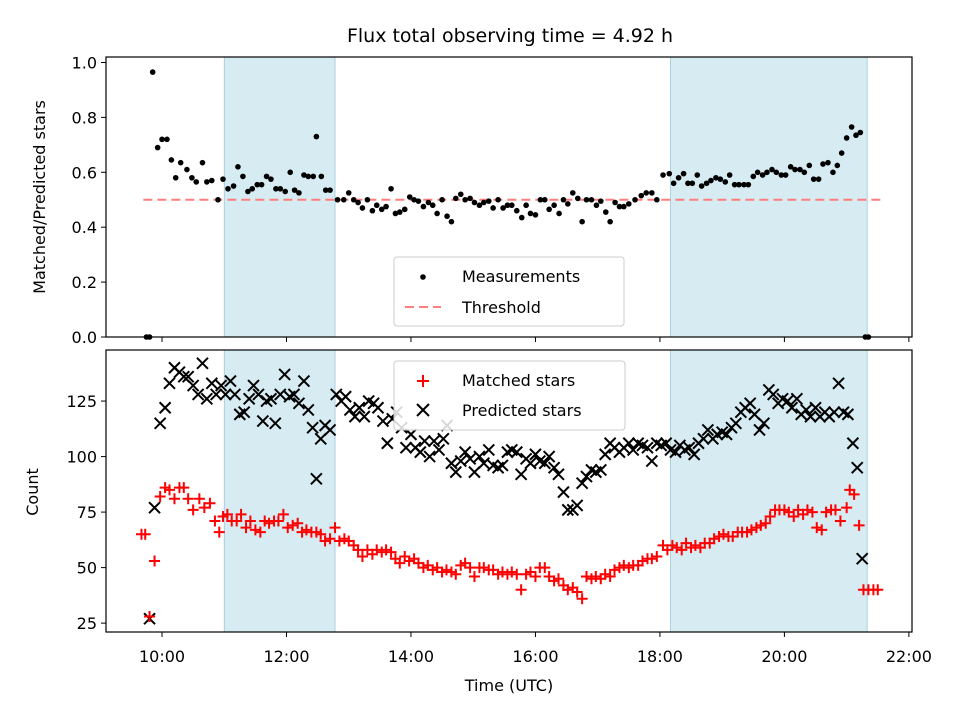 Image resolution: width=960 pixels, height=720 pixels. I want to click on top-y-ticks: 0.0 0.2 0.4 0.6 0.8 1.0, so click(89, 200).